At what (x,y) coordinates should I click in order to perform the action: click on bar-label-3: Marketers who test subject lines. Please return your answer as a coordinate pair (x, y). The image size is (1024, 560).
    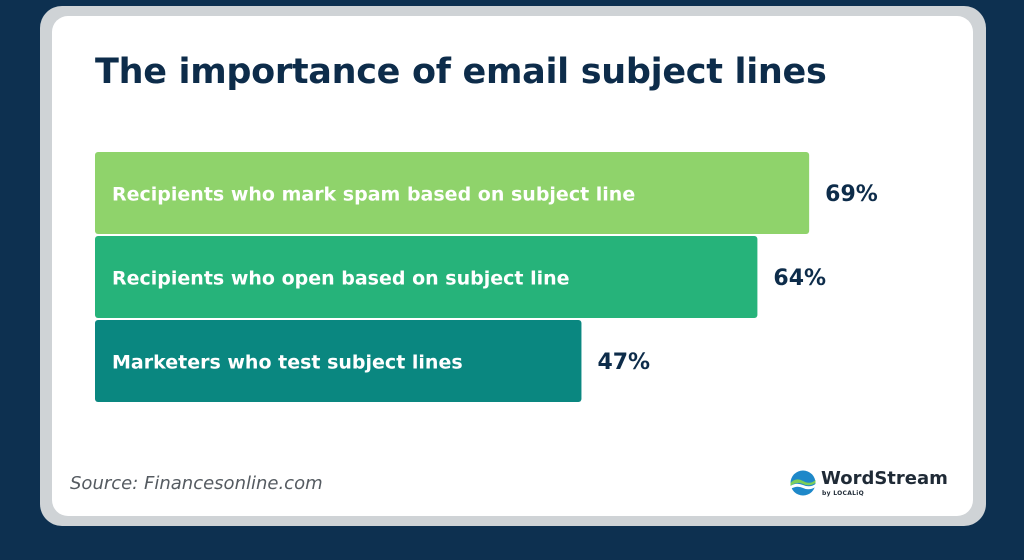
    Looking at the image, I should click on (287, 363).